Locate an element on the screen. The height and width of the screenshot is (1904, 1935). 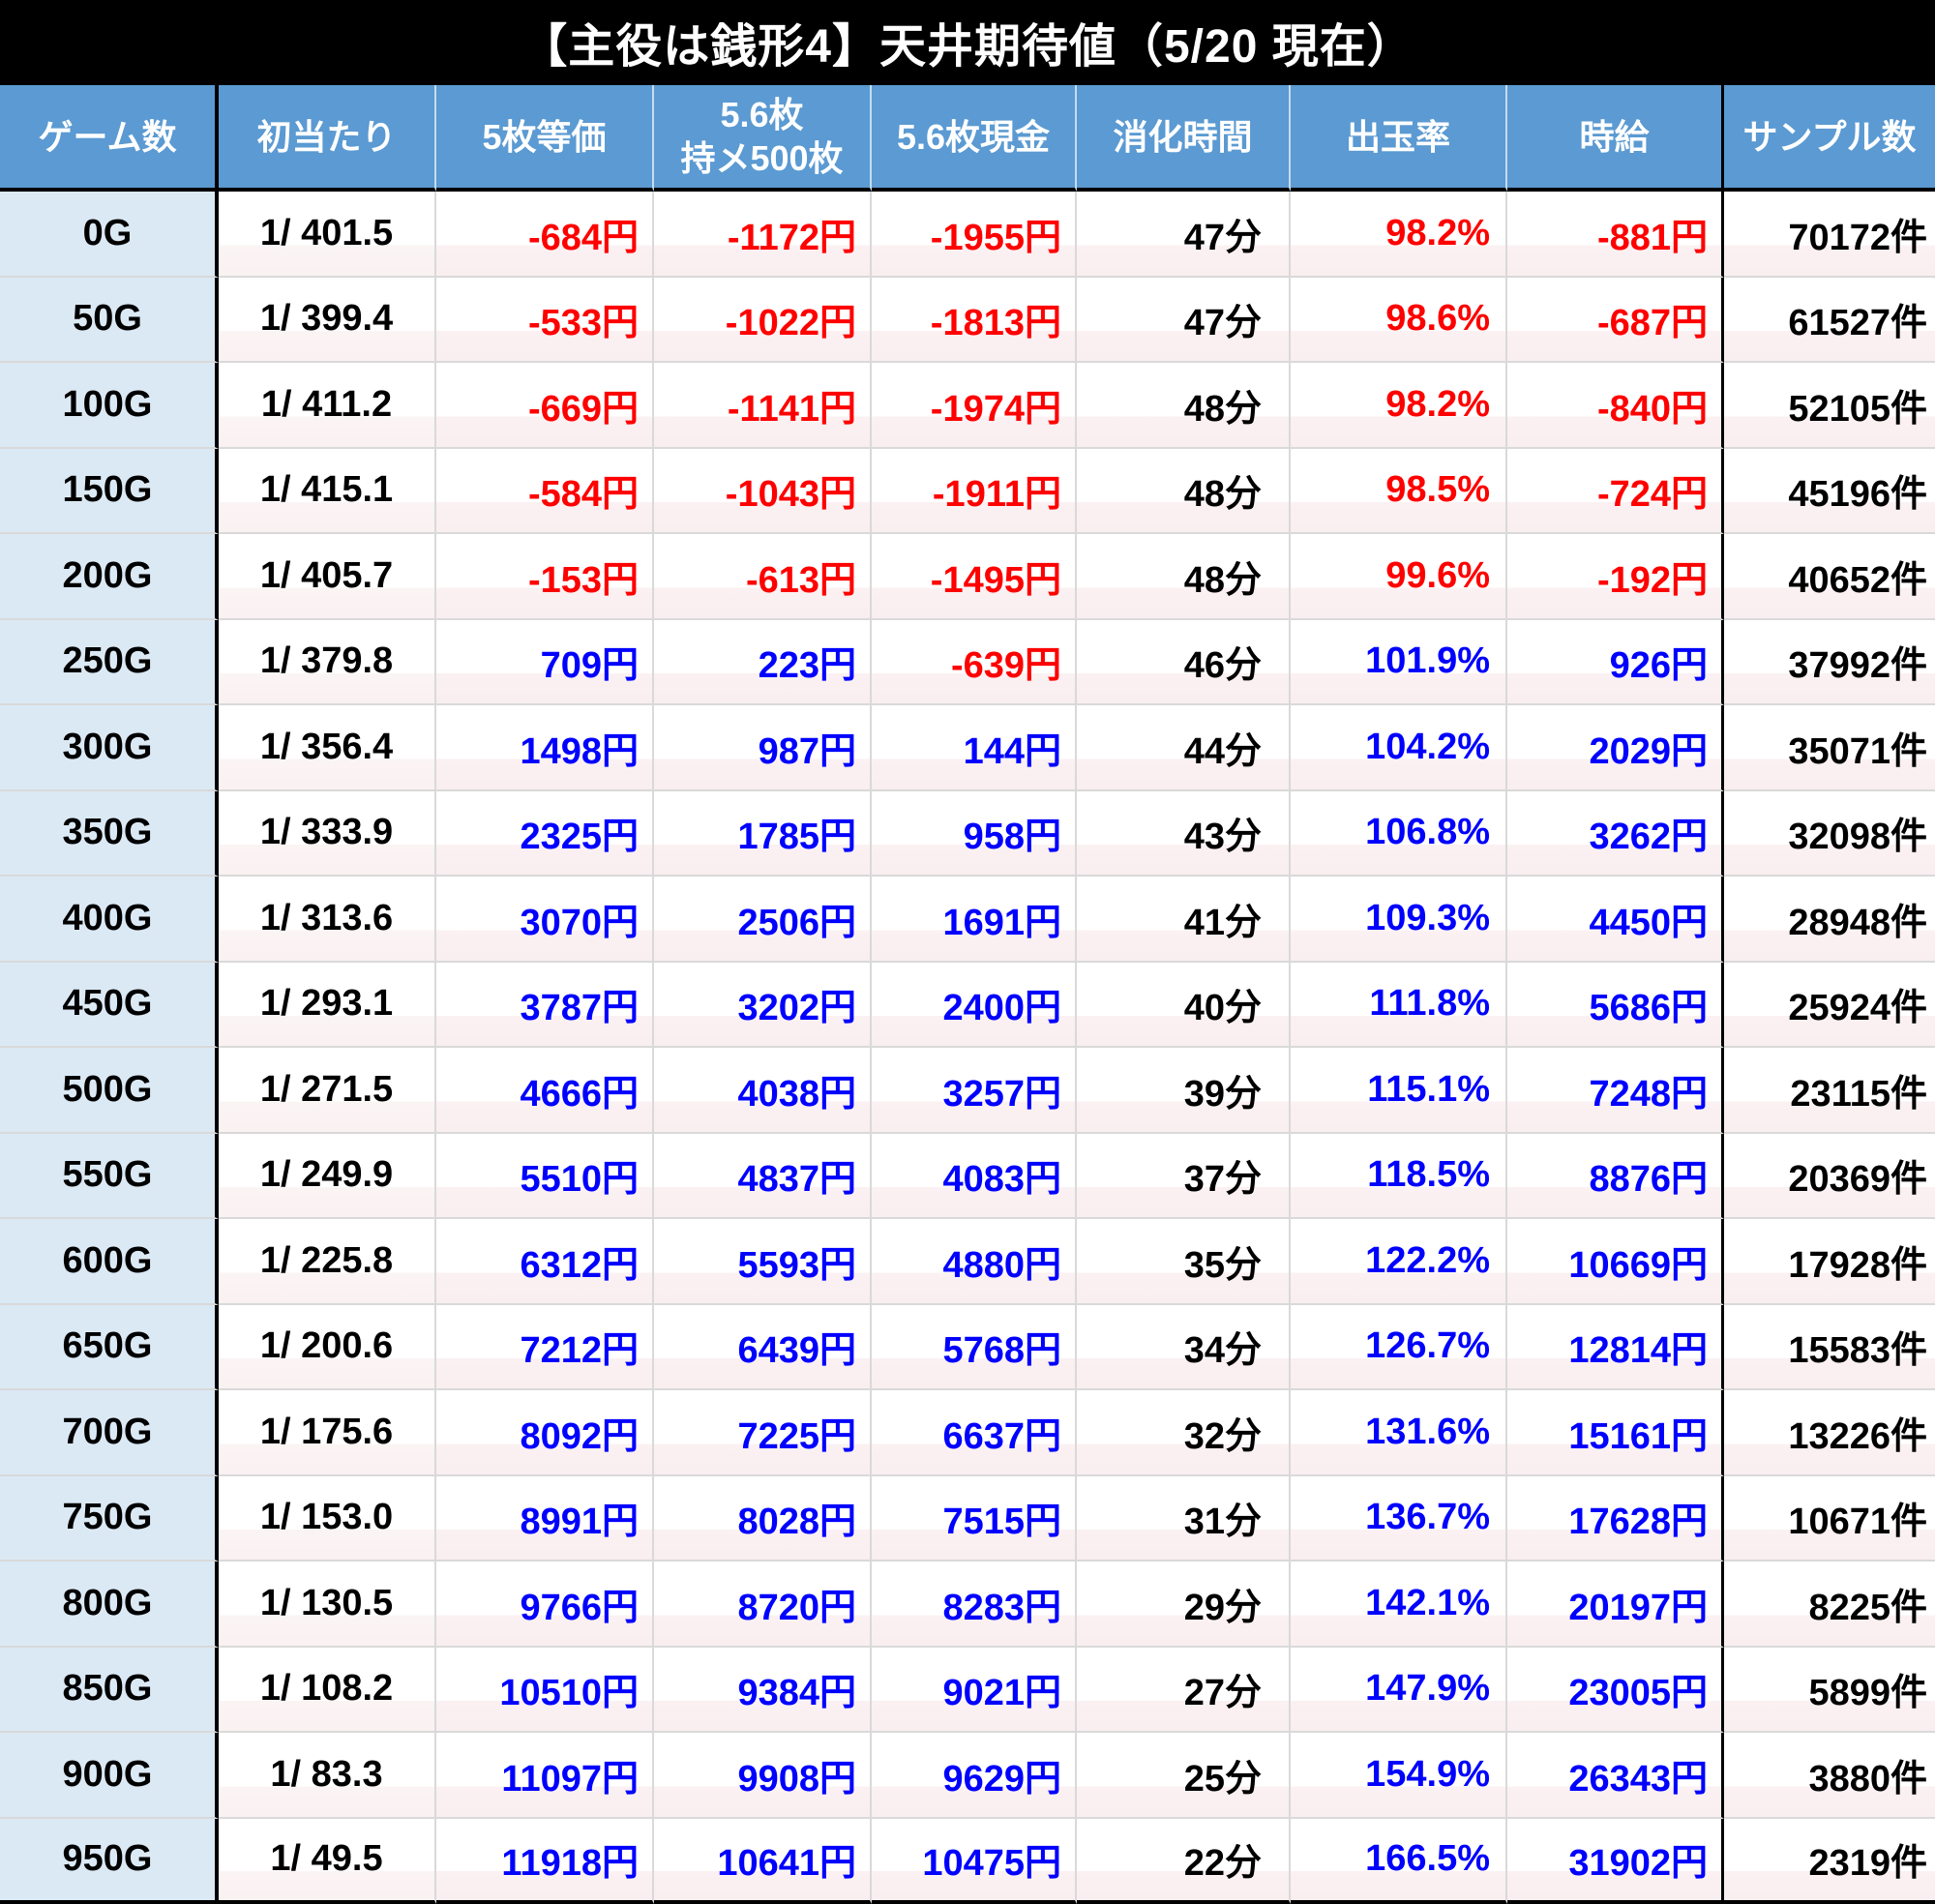
cell-first-hit: 1/ 333.9 is located at coordinates (327, 834).